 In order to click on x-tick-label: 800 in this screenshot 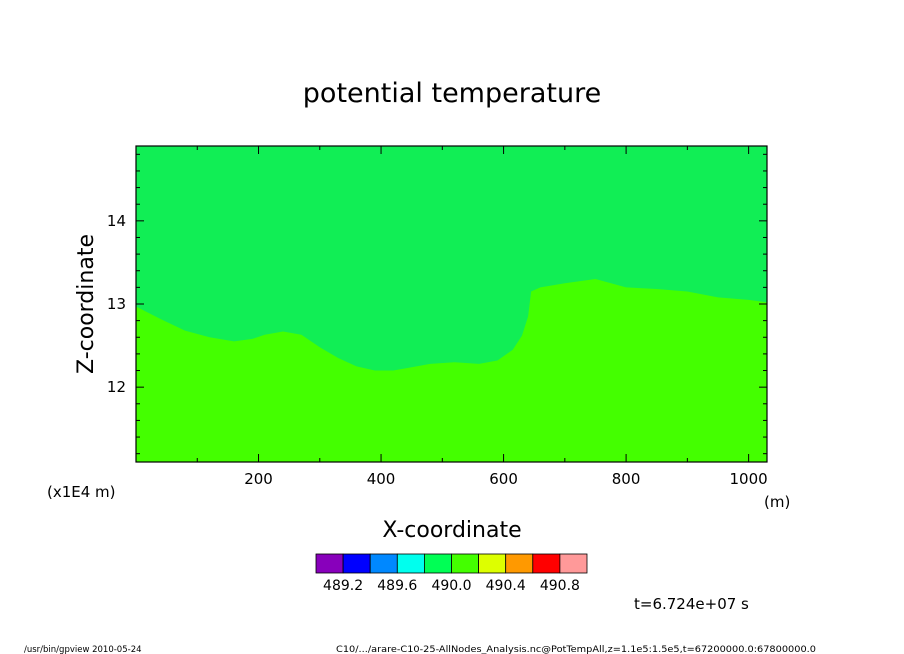, I will do `click(626, 479)`.